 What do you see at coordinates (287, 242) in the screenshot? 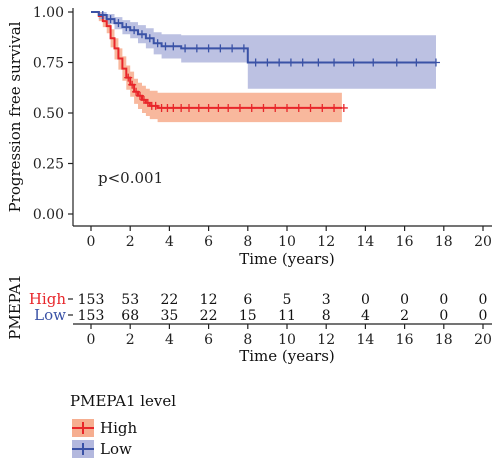
I see `x-tick-label: 10` at bounding box center [287, 242].